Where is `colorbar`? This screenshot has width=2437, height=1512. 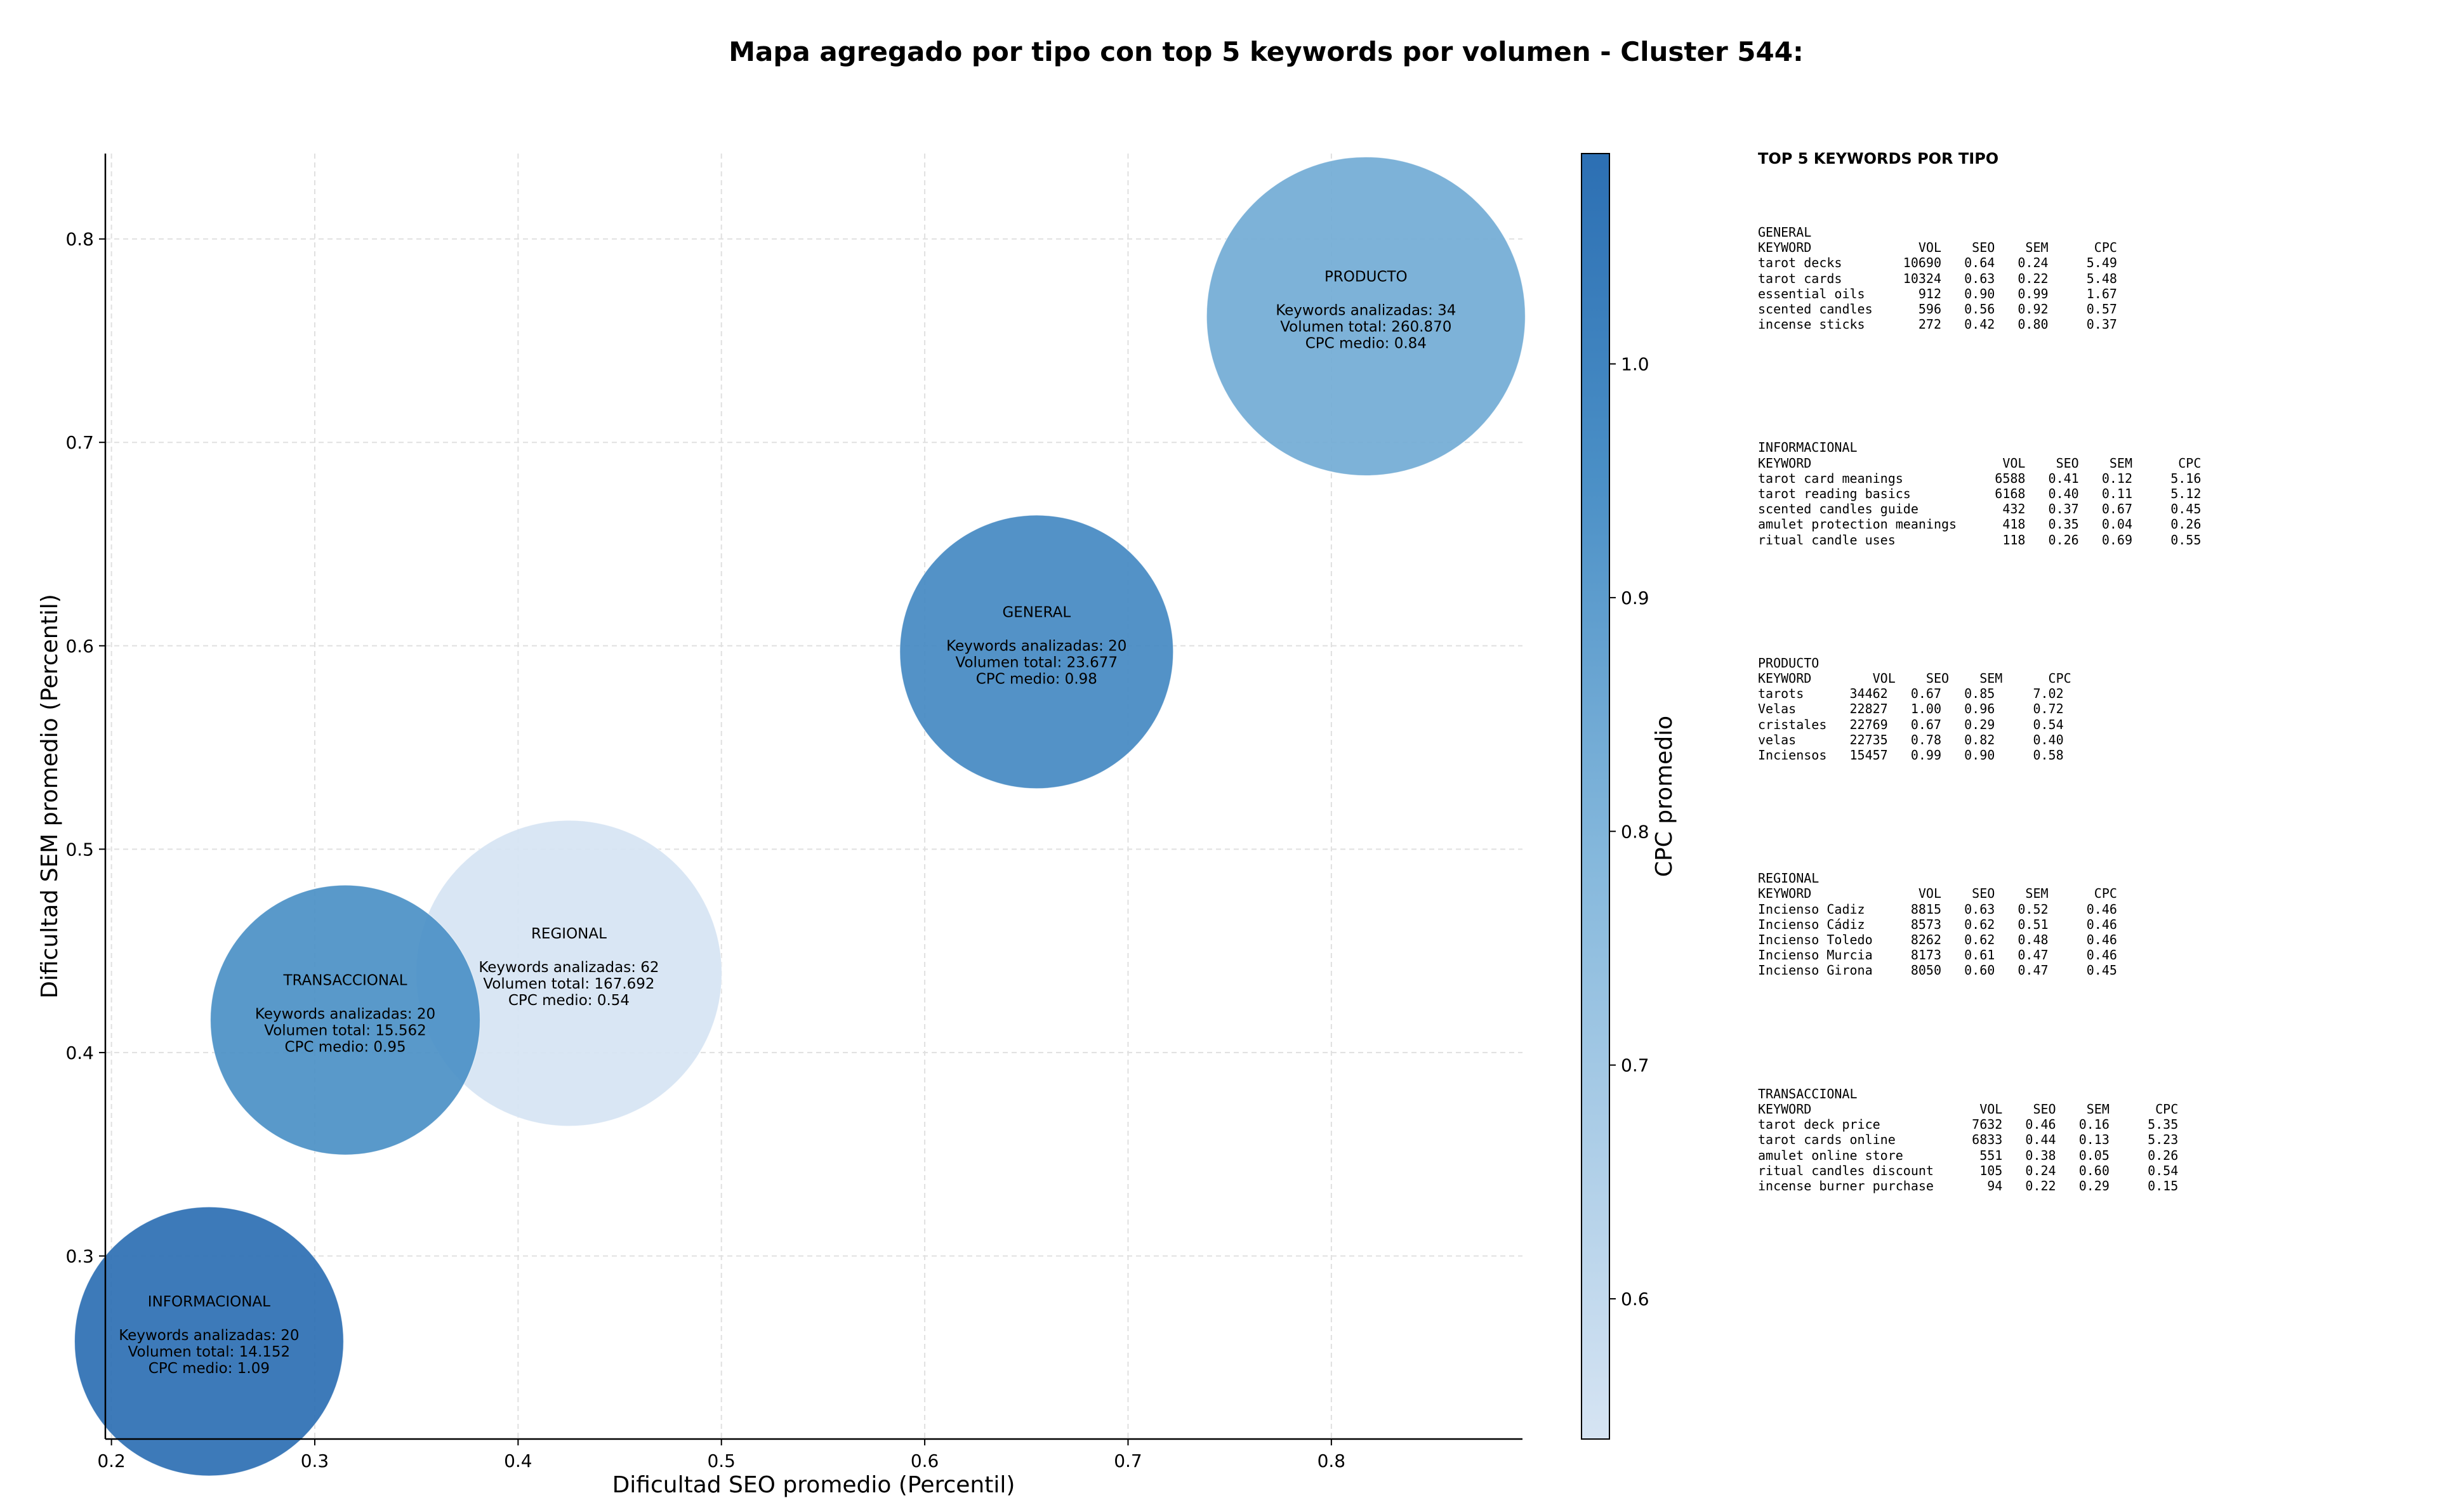
colorbar is located at coordinates (1595, 796).